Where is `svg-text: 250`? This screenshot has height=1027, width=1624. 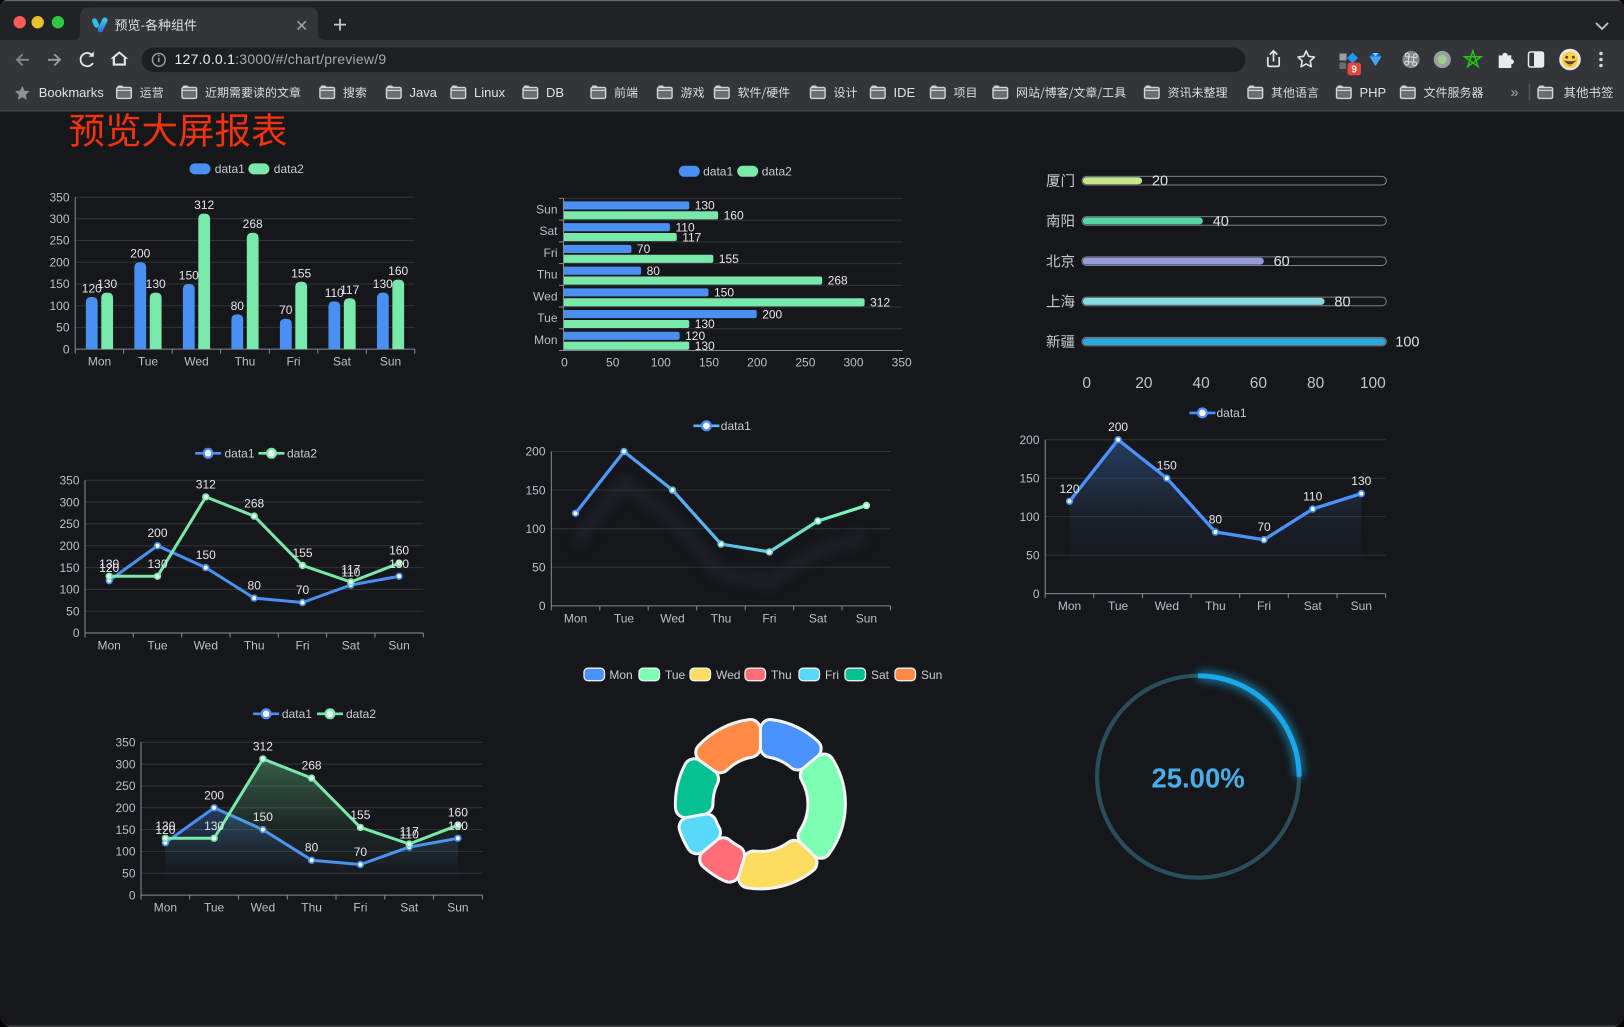
svg-text: 250 is located at coordinates (59, 241).